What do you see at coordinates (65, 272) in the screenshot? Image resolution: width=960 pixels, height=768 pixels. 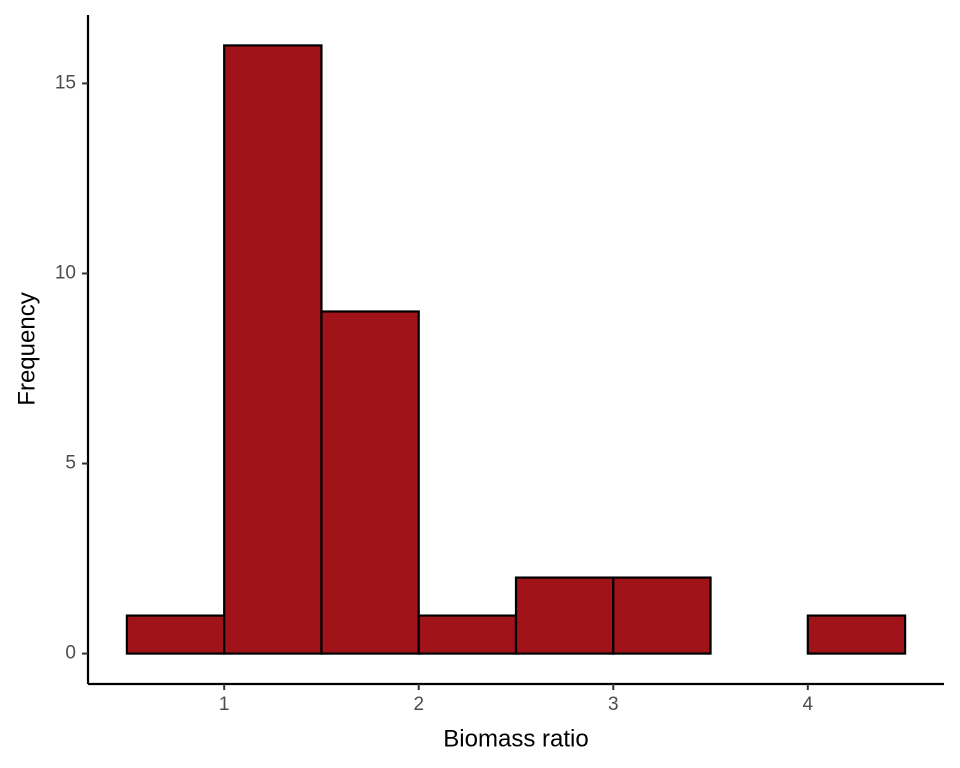 I see `y-tick-label: 10` at bounding box center [65, 272].